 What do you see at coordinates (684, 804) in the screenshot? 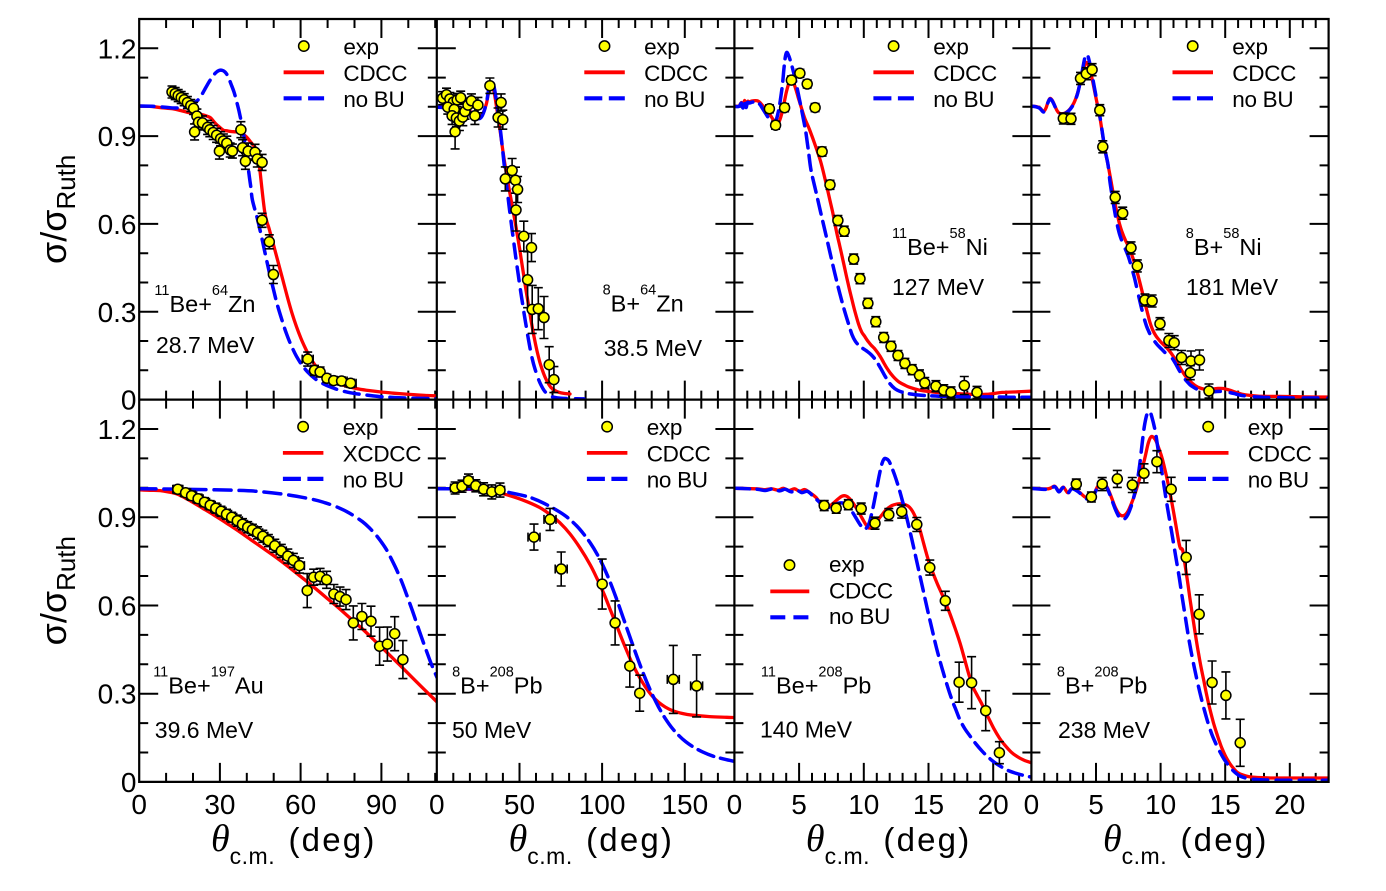
I see `svg-text: 150` at bounding box center [684, 804].